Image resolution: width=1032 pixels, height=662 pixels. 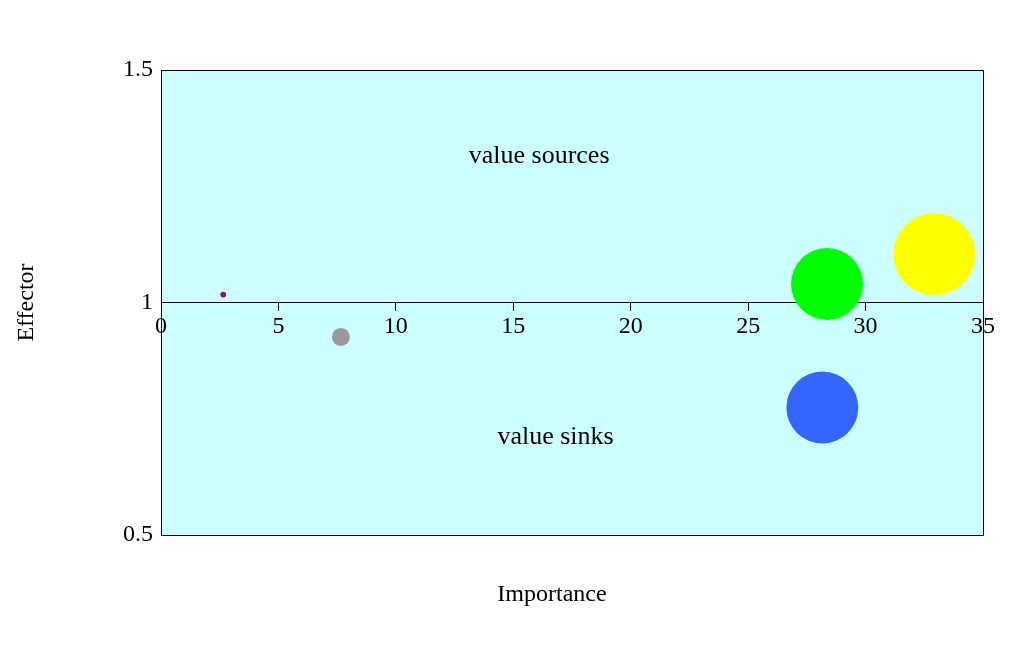 What do you see at coordinates (539, 154) in the screenshot?
I see `annotation: value sources` at bounding box center [539, 154].